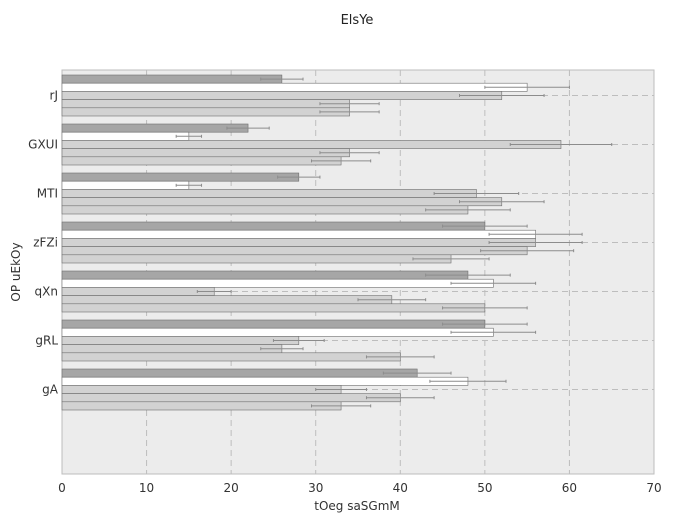 This screenshot has width=675, height=525. Describe the element at coordinates (45, 243) in the screenshot. I see `y-tick-label: zFZi` at that location.